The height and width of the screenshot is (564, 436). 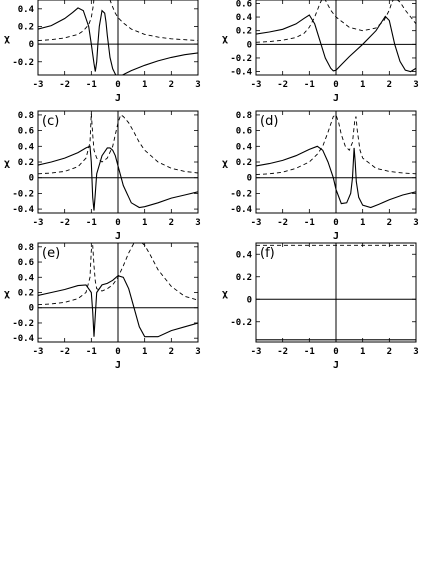 What do you see at coordinates (320, 306) in the screenshot?
I see `chart-panel-6: -3 -2 -1 0 1 2 3 -0.2 0 0.2 0.4 Jχ (f)` at bounding box center [320, 306].